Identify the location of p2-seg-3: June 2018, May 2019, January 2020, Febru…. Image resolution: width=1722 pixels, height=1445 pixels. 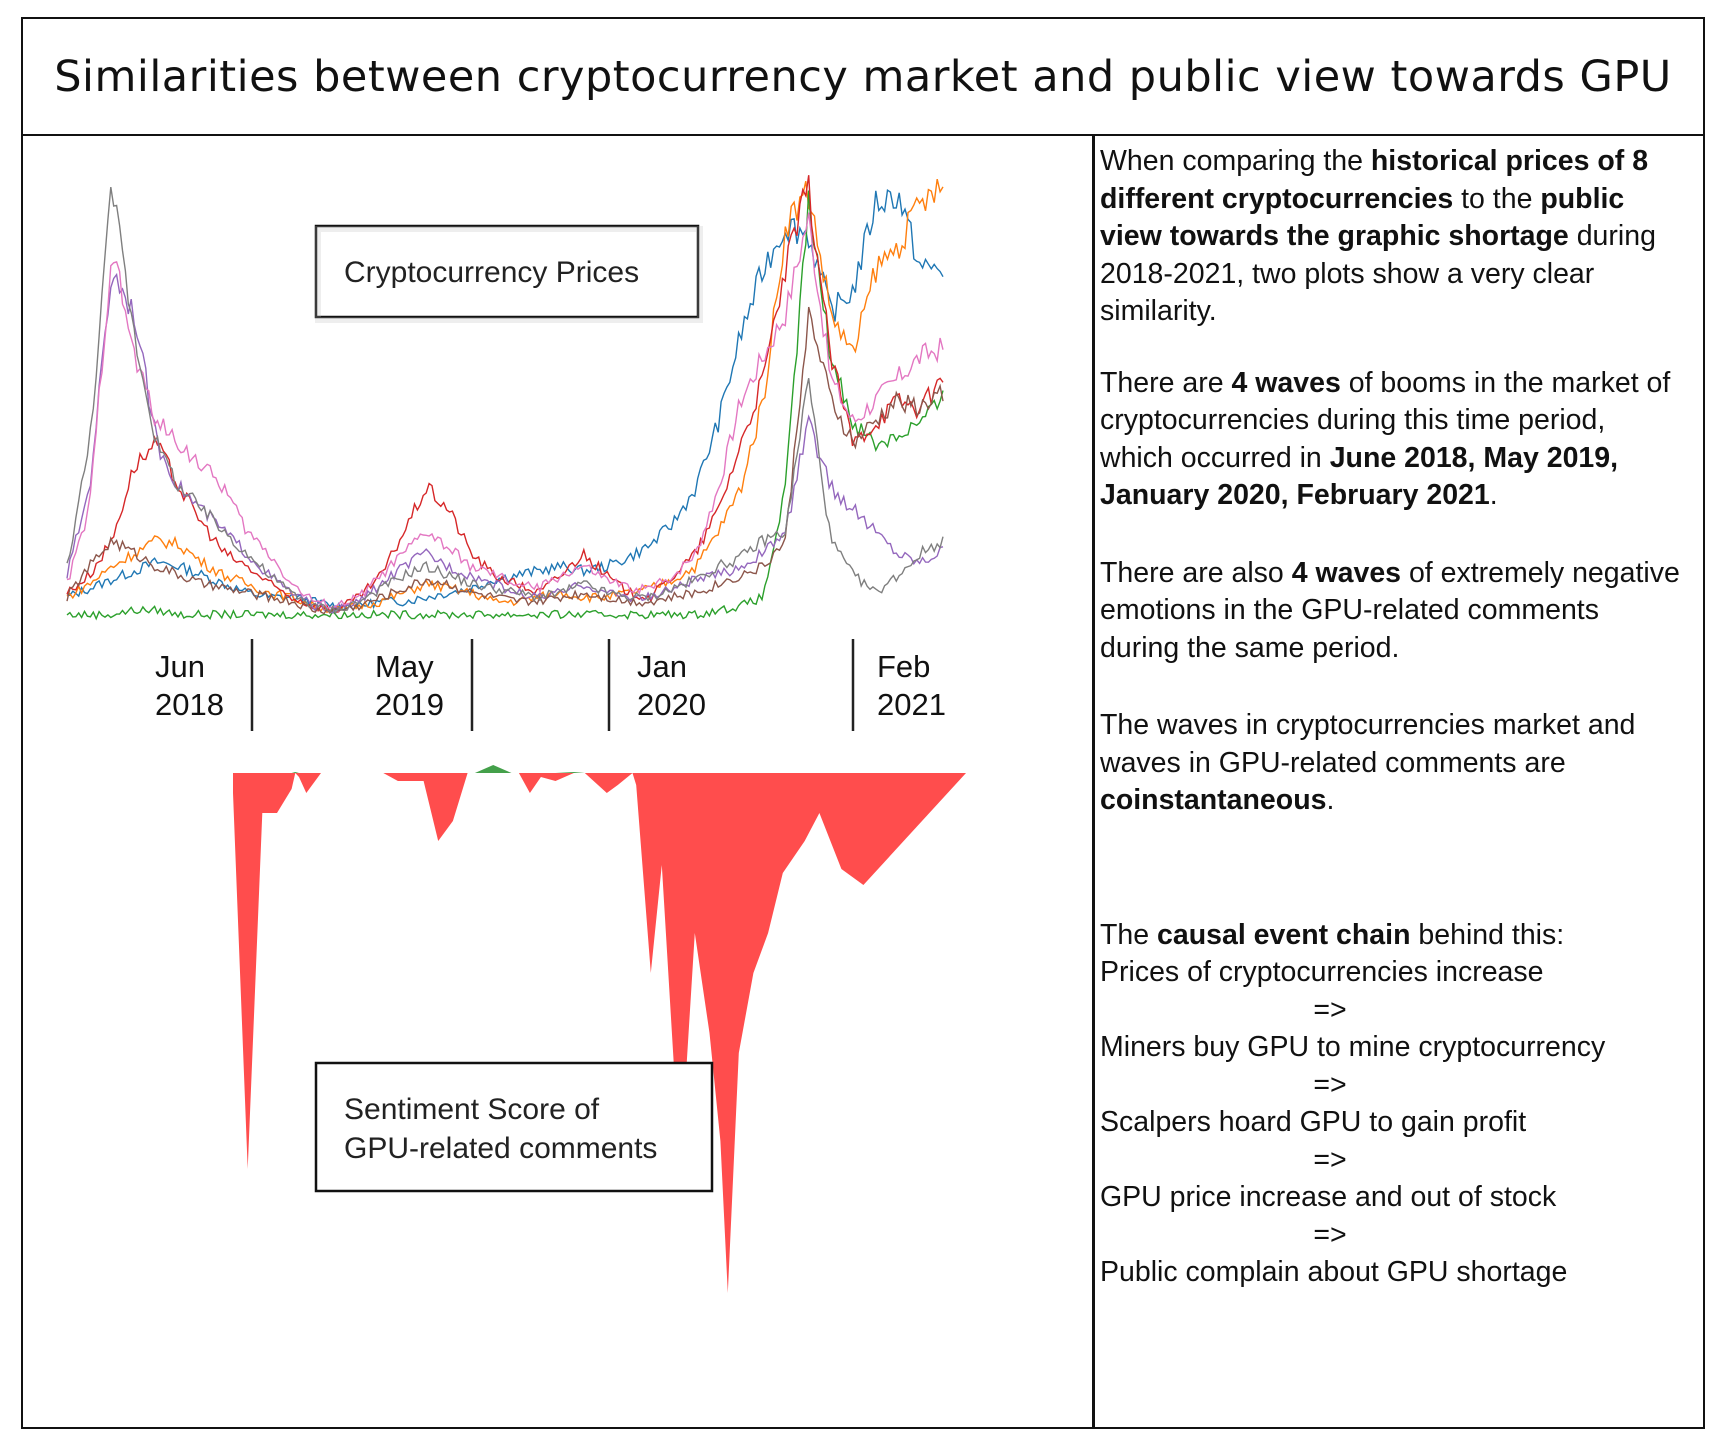
(1359, 476).